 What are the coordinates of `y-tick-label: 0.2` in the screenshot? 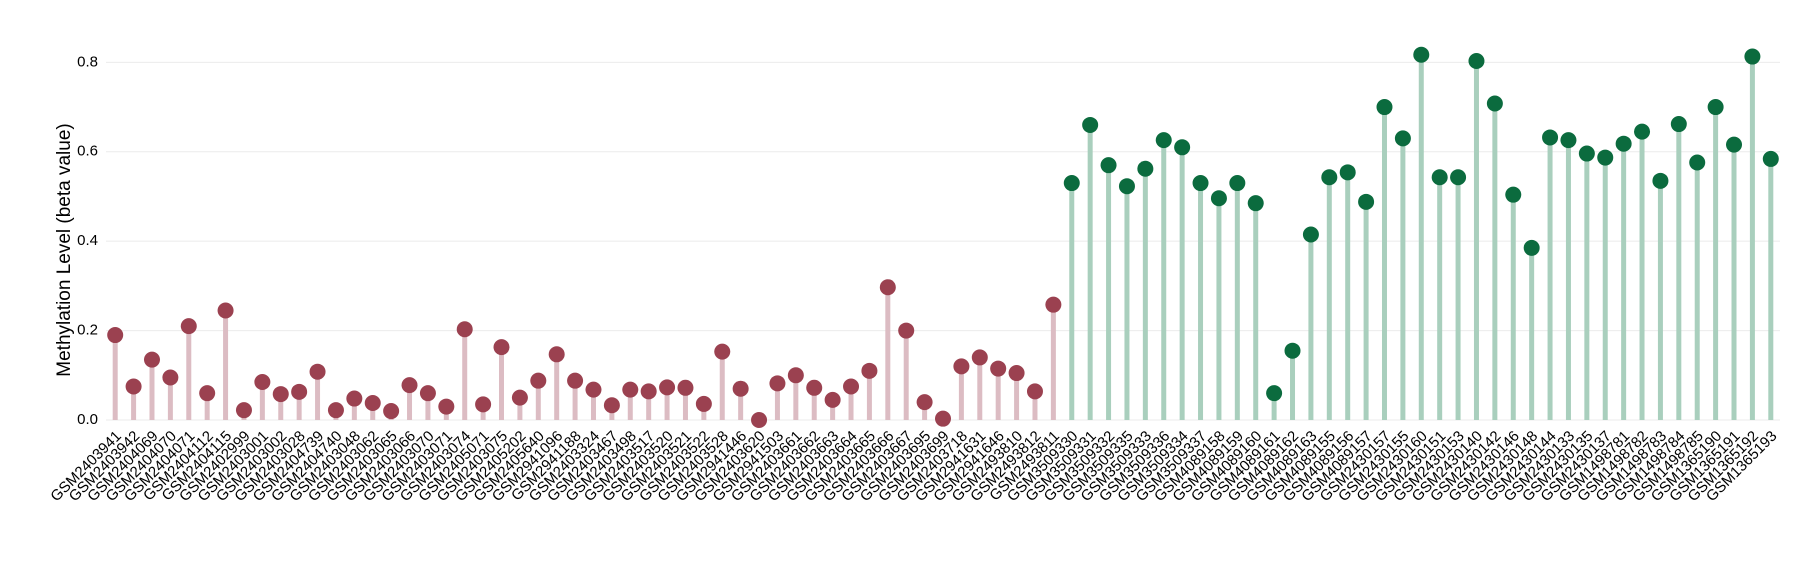 It's located at (87, 330).